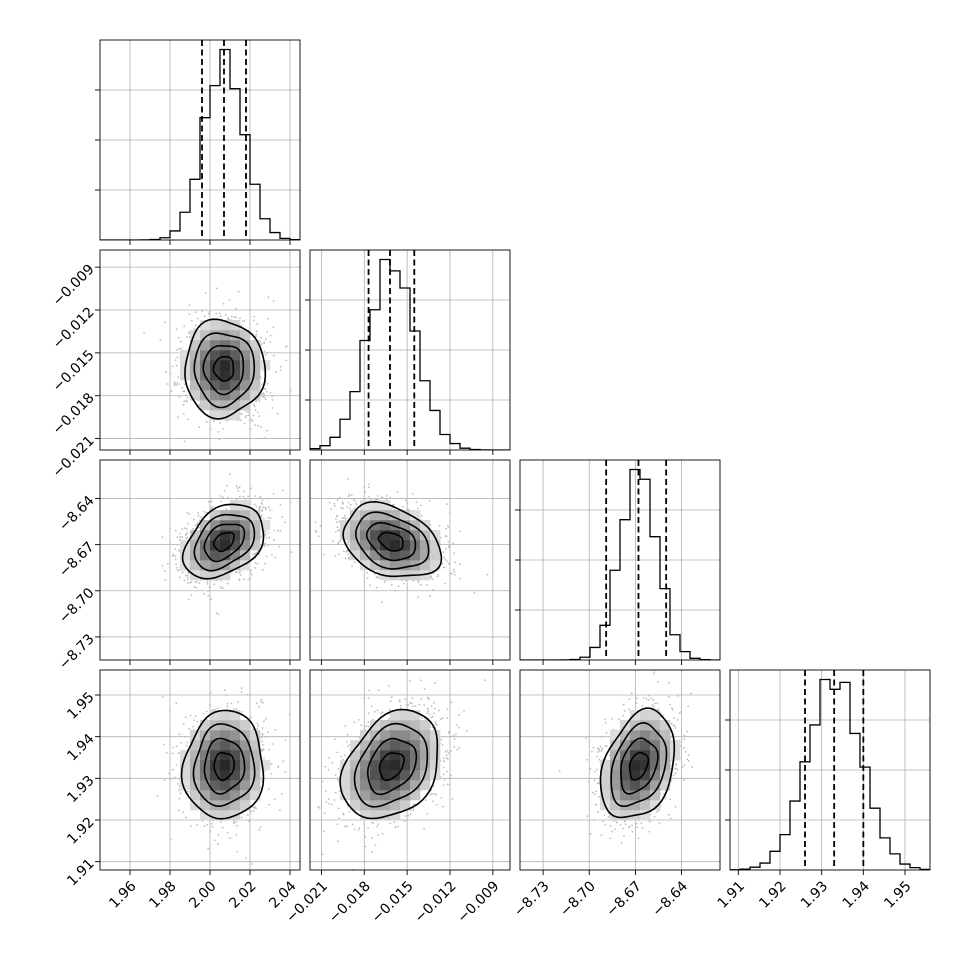 This screenshot has height=970, width=970. Describe the element at coordinates (772, 894) in the screenshot. I see `x-tick-label: 1.92` at that location.